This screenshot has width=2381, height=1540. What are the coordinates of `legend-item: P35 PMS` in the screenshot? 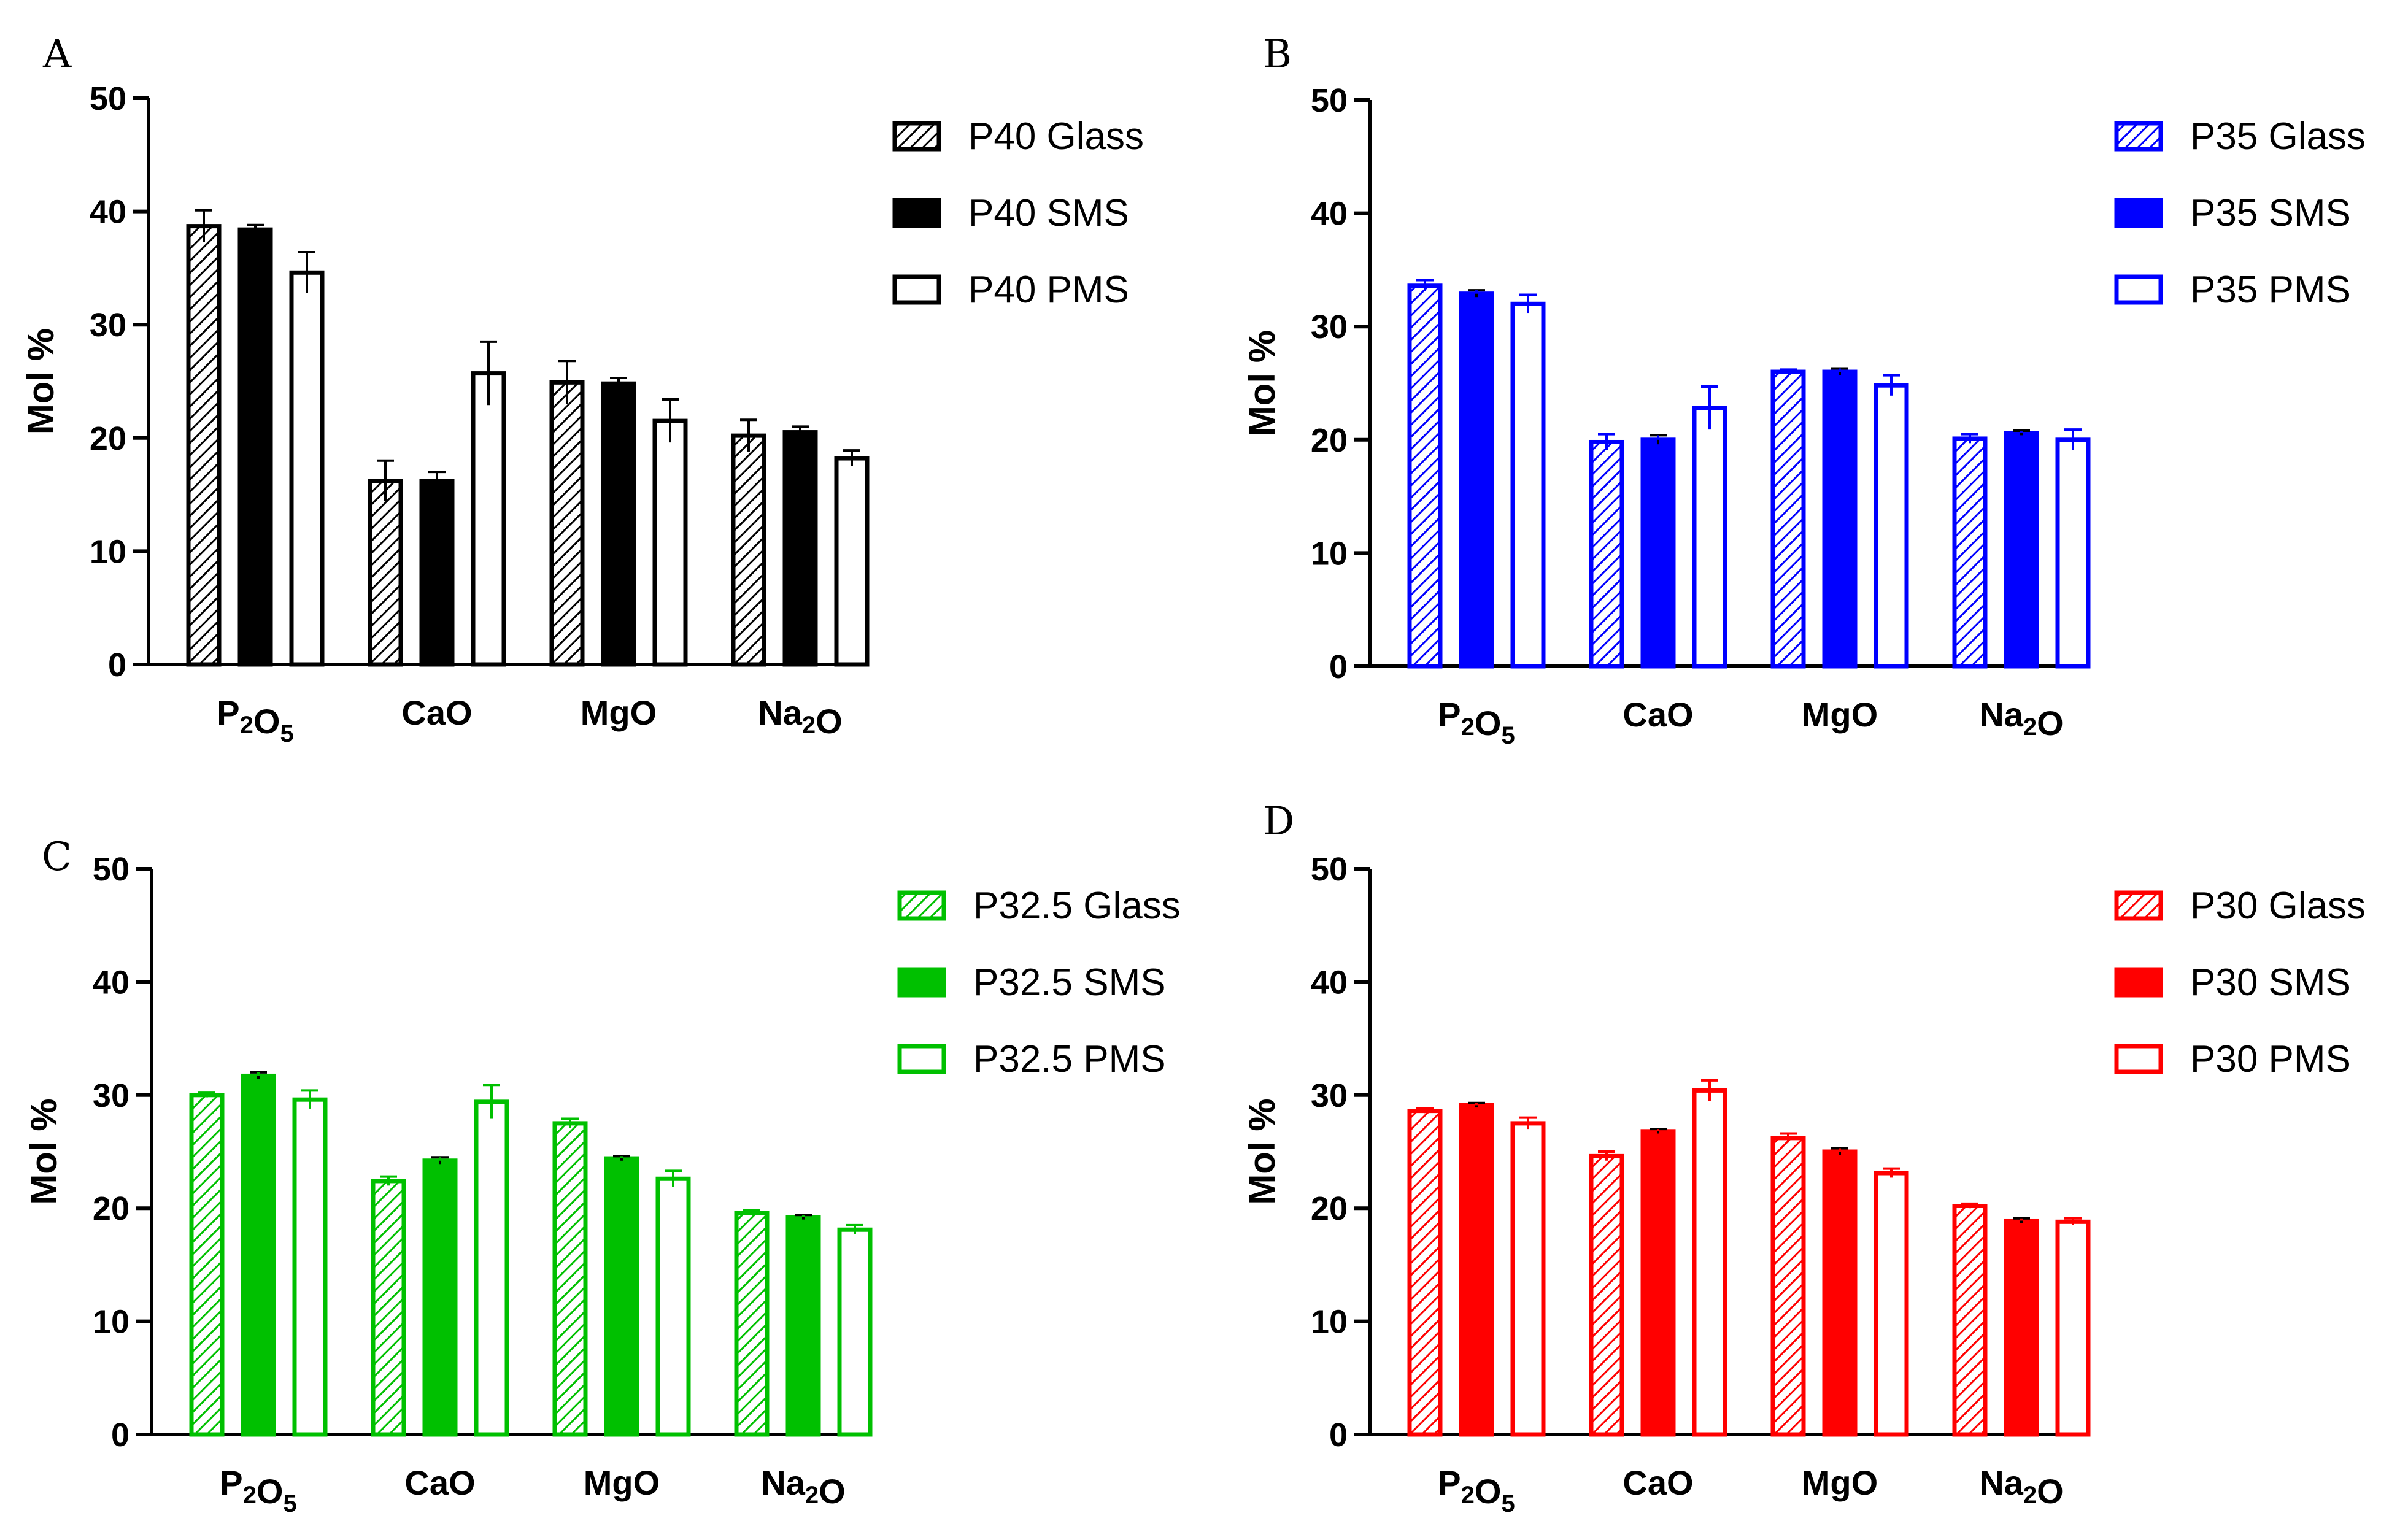 It's located at (2232, 290).